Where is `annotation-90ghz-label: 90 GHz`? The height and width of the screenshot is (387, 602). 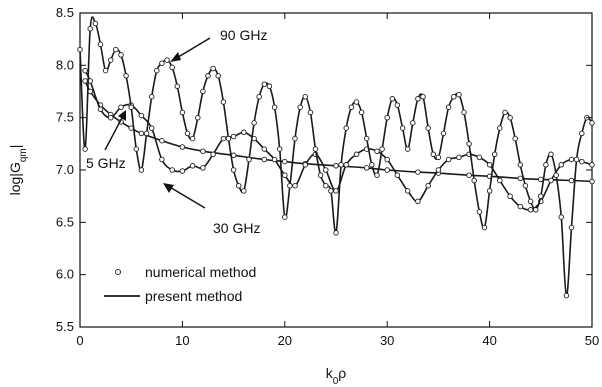
annotation-90ghz-label: 90 GHz is located at coordinates (243, 35).